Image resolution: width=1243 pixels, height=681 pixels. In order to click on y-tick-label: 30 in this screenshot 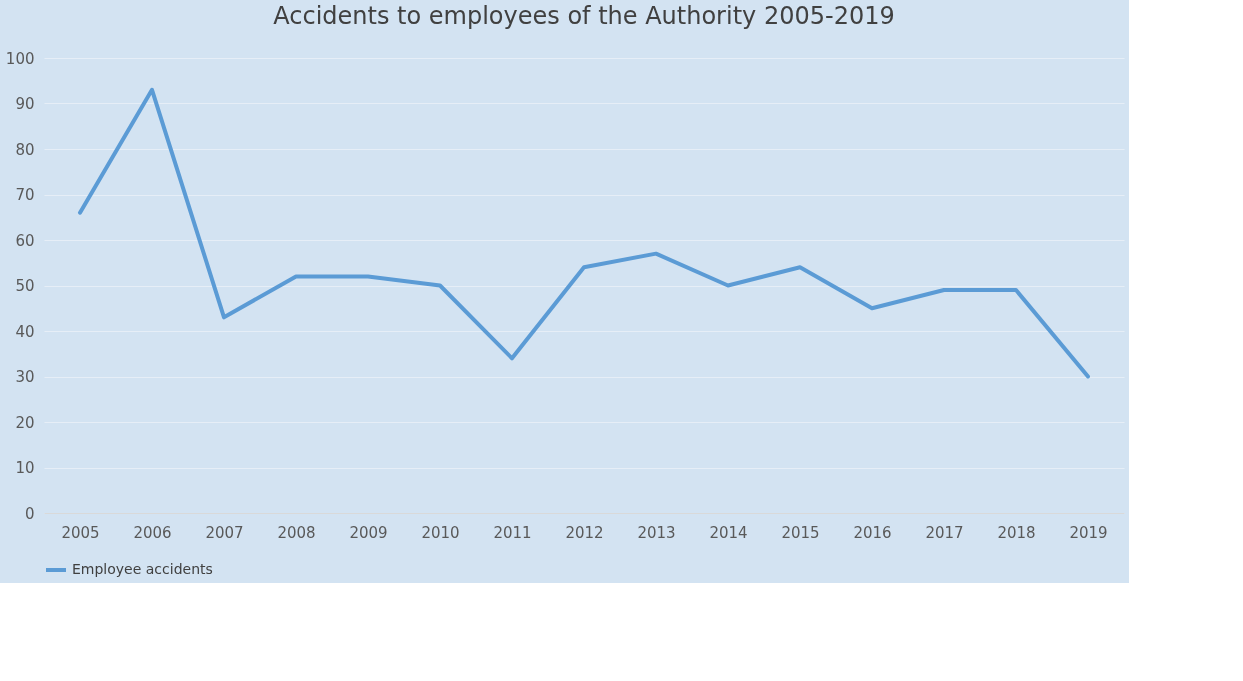, I will do `click(25, 377)`.